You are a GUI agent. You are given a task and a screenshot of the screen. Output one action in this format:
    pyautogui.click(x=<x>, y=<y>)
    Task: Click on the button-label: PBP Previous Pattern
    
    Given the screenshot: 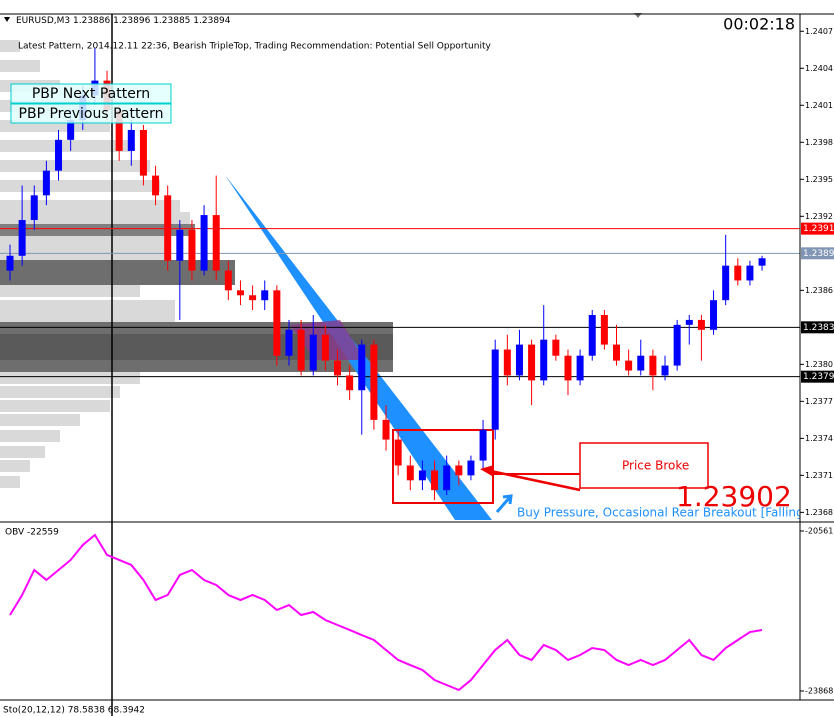 What is the action you would take?
    pyautogui.click(x=91, y=114)
    